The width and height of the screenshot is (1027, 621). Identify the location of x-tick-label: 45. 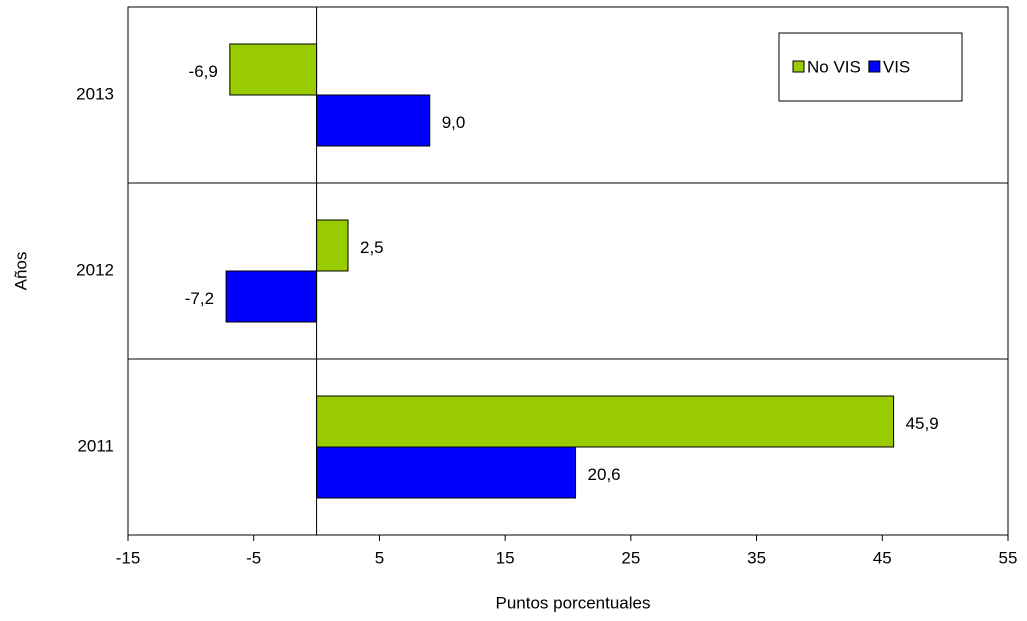
(882, 557).